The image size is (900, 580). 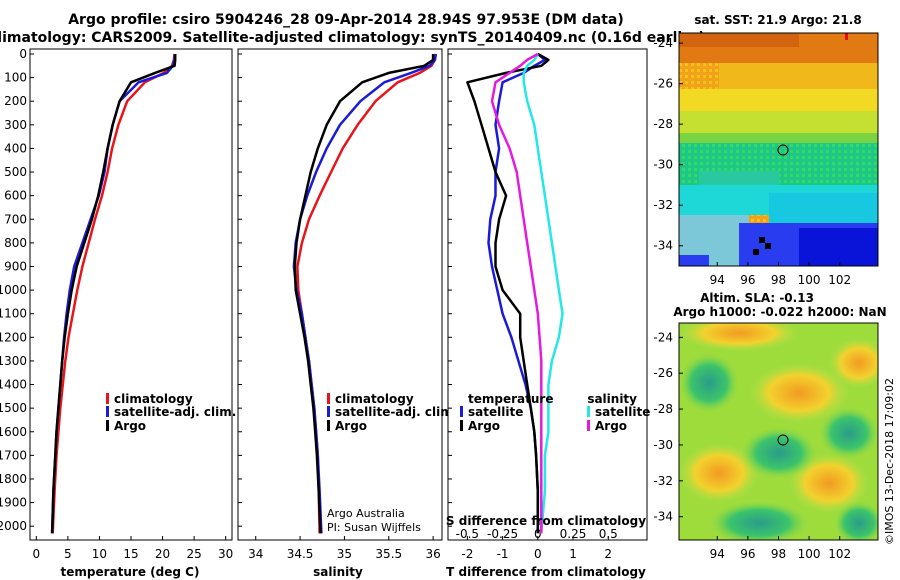 What do you see at coordinates (99, 554) in the screenshot?
I see `x-tick-label: 10` at bounding box center [99, 554].